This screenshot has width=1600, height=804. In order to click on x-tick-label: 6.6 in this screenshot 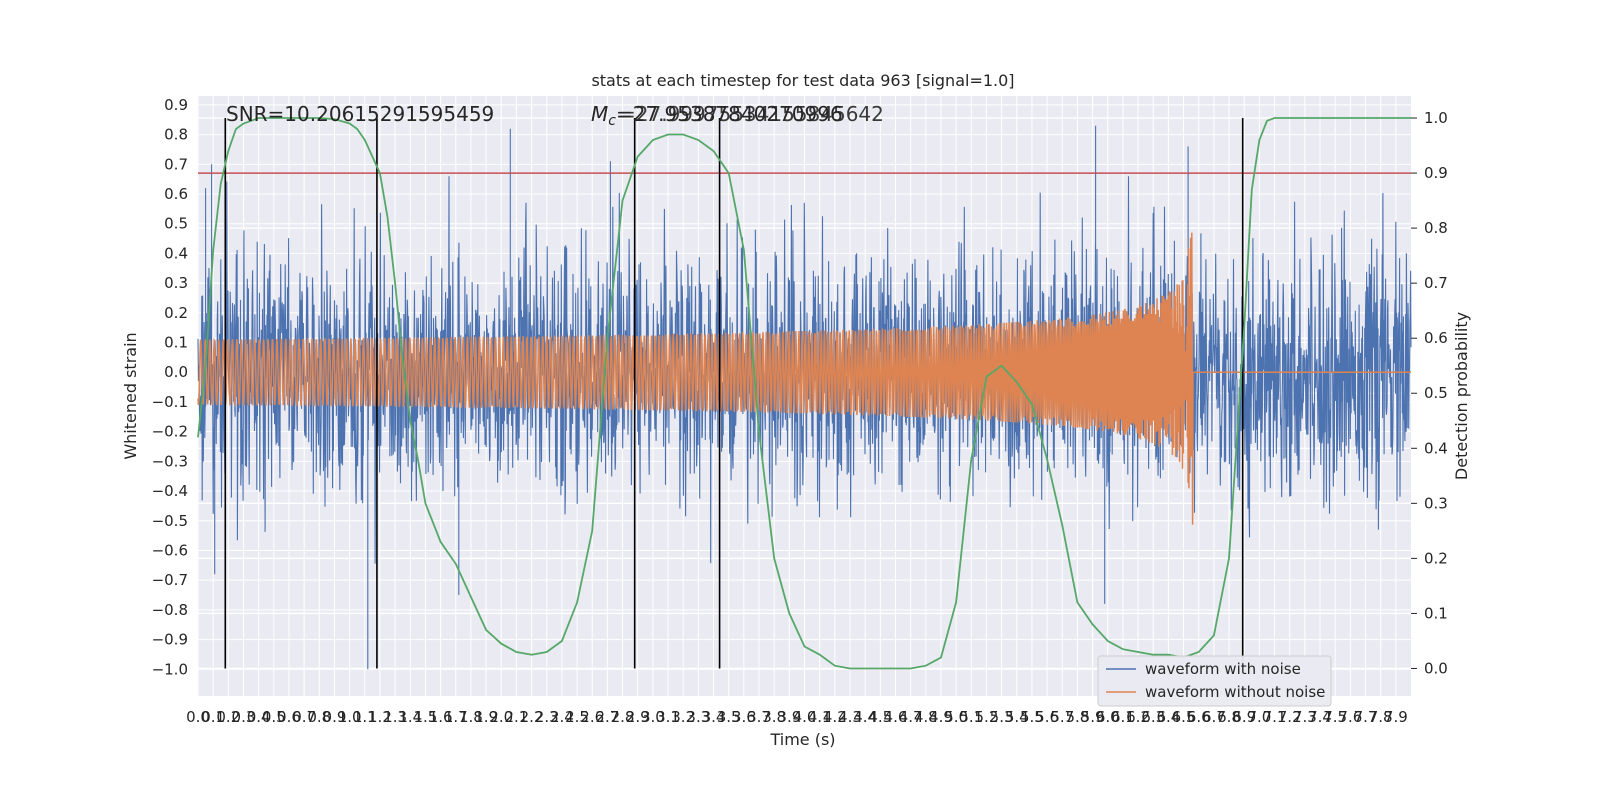, I will do `click(1199, 717)`.